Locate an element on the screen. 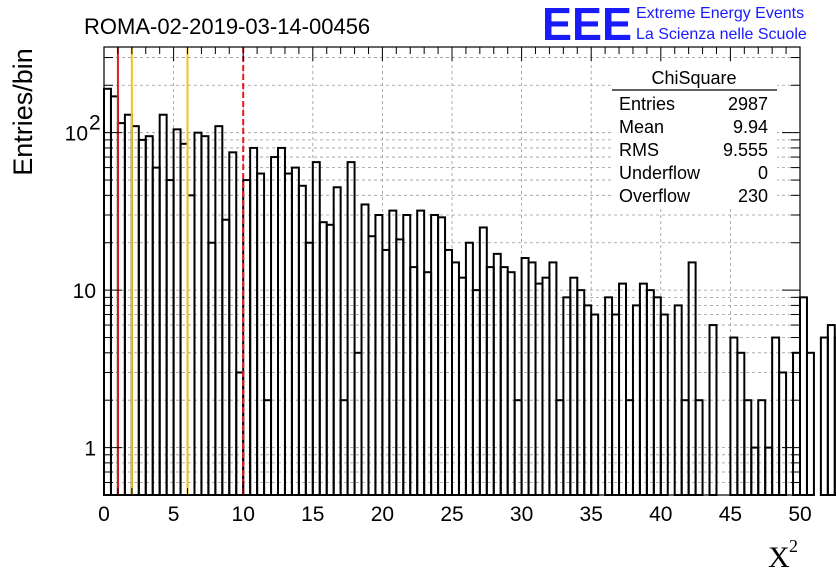  x-tick-label: 30 is located at coordinates (521, 514).